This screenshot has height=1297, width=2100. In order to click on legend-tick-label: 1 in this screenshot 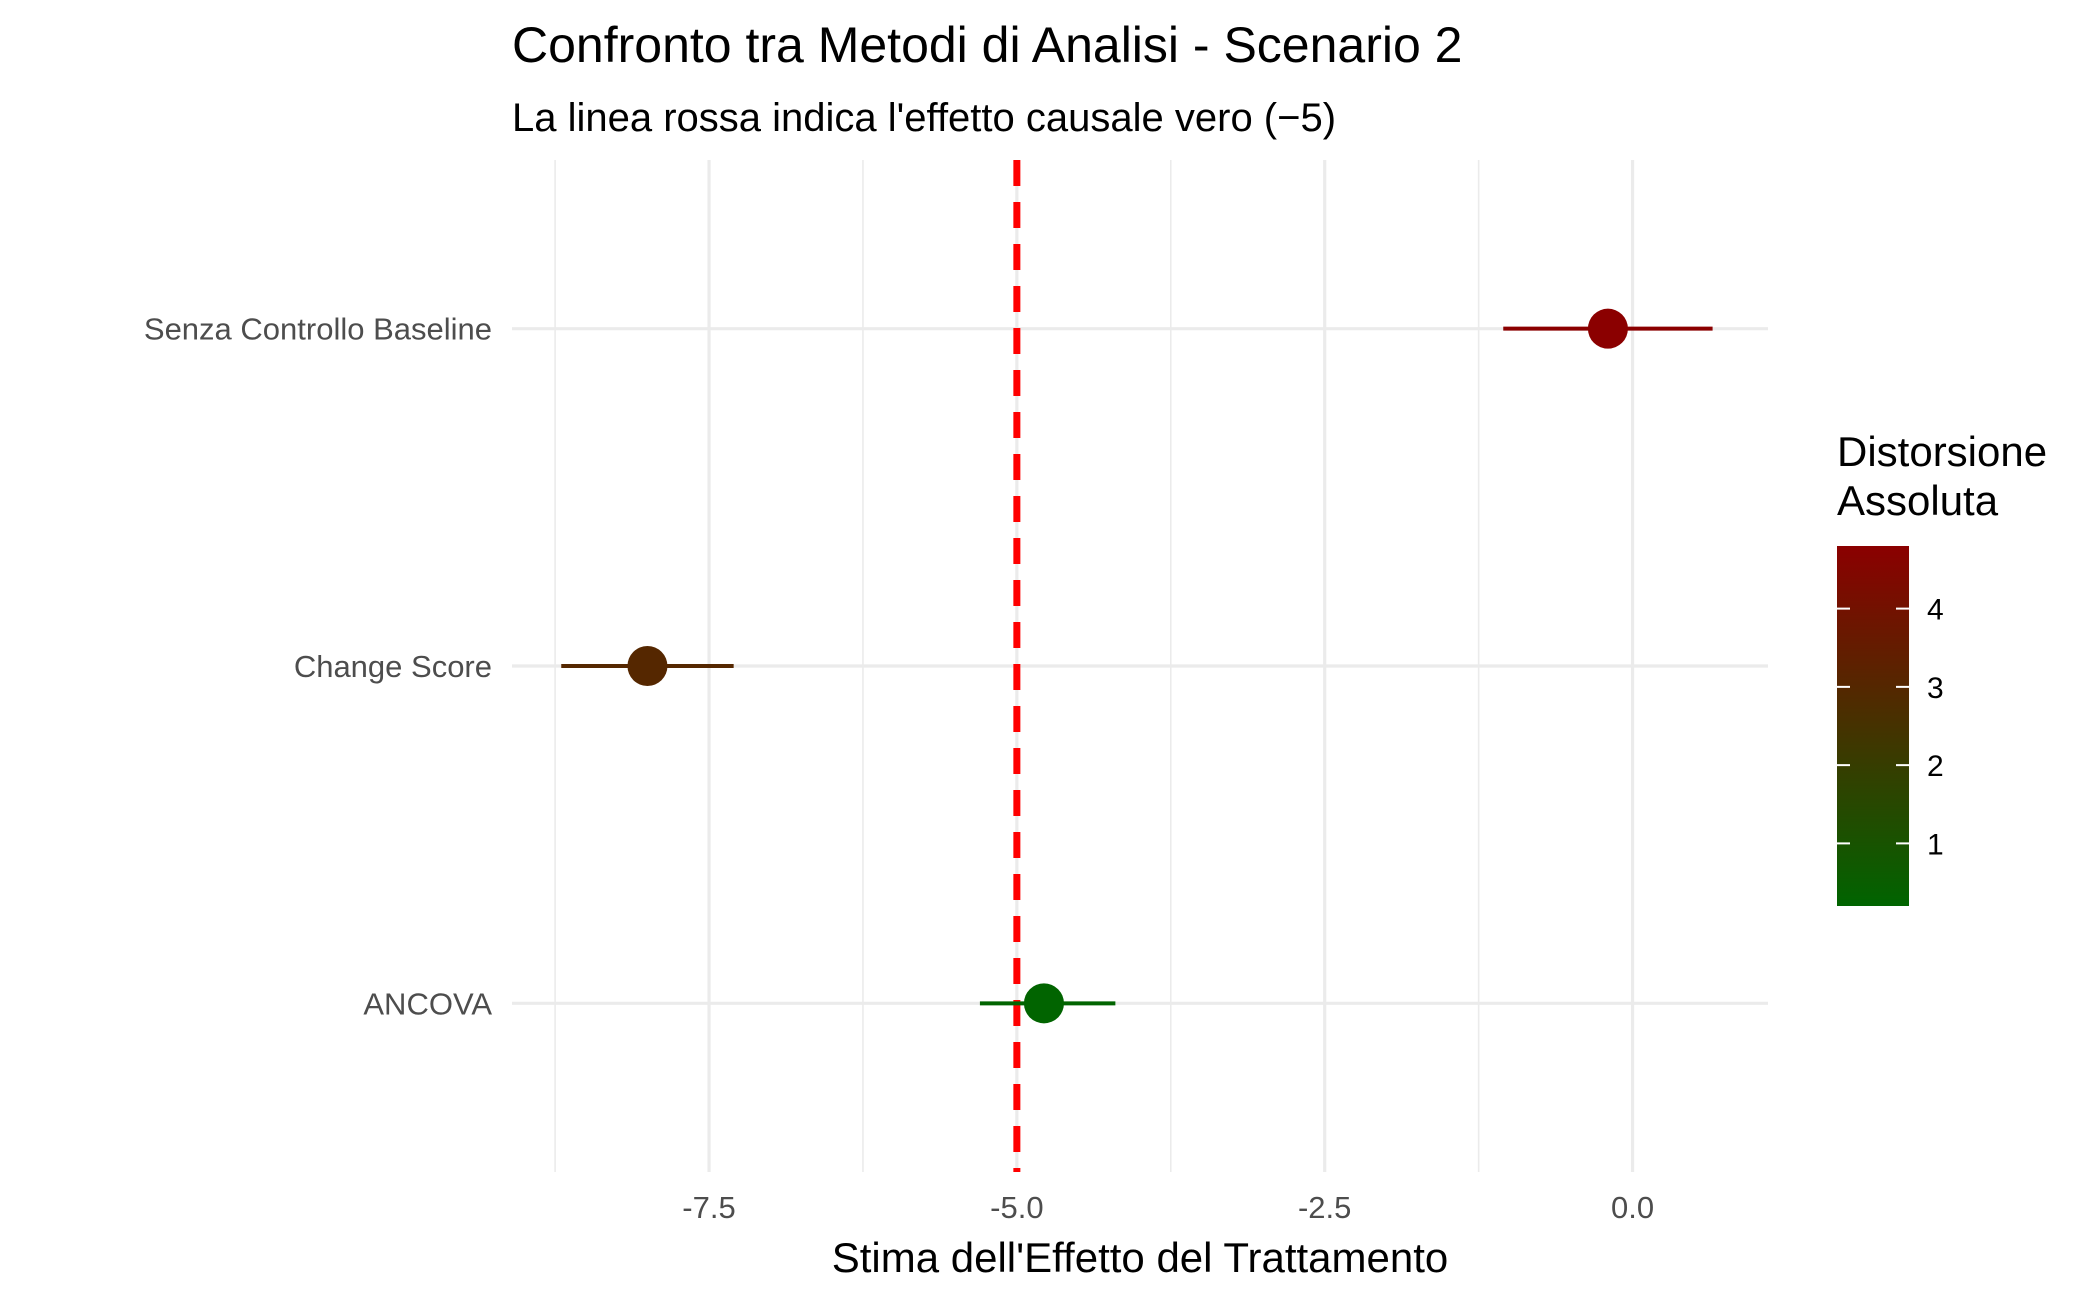, I will do `click(1935, 844)`.